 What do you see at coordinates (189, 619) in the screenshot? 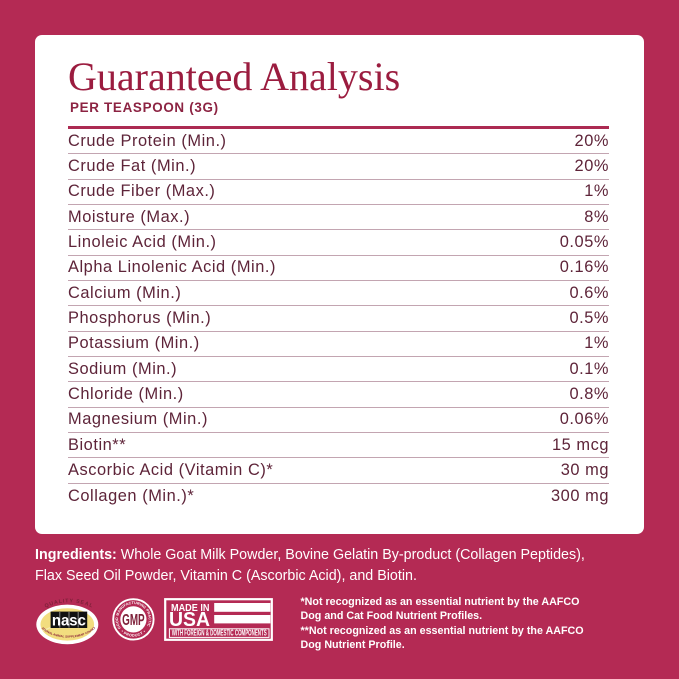
I see `svg-text: USA` at bounding box center [189, 619].